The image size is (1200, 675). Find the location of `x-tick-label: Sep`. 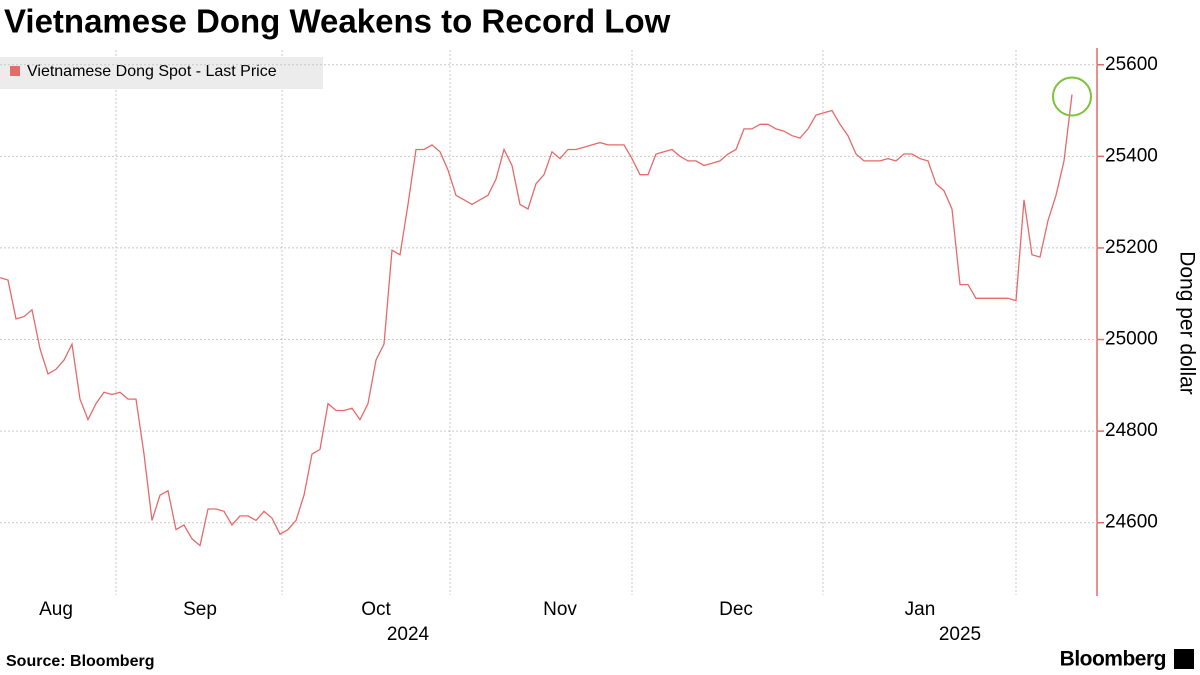

x-tick-label: Sep is located at coordinates (200, 609).